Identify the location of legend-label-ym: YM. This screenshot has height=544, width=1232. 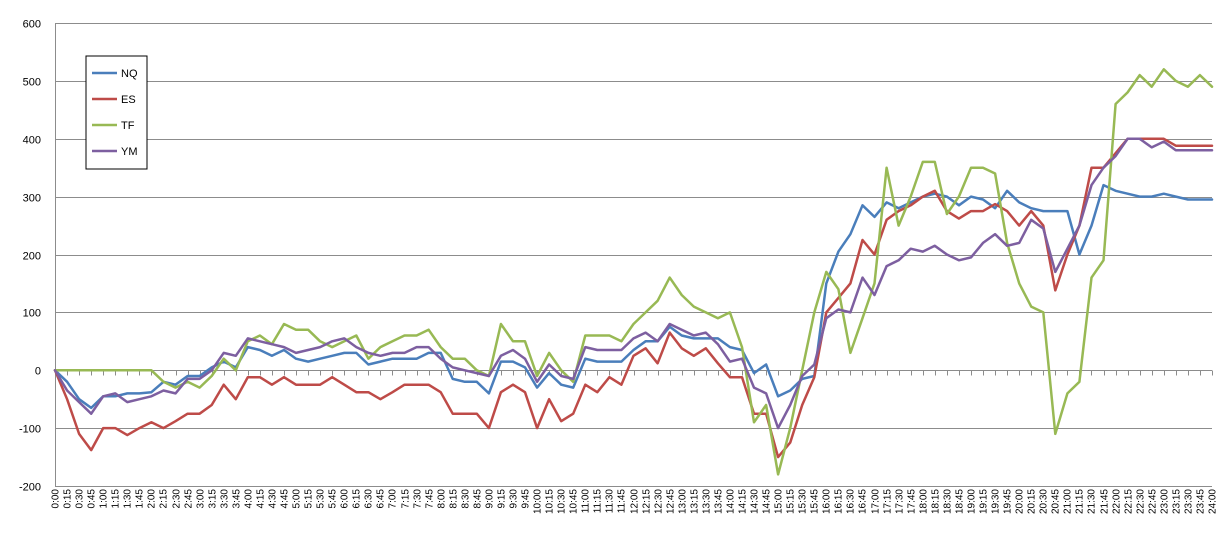
(129, 152).